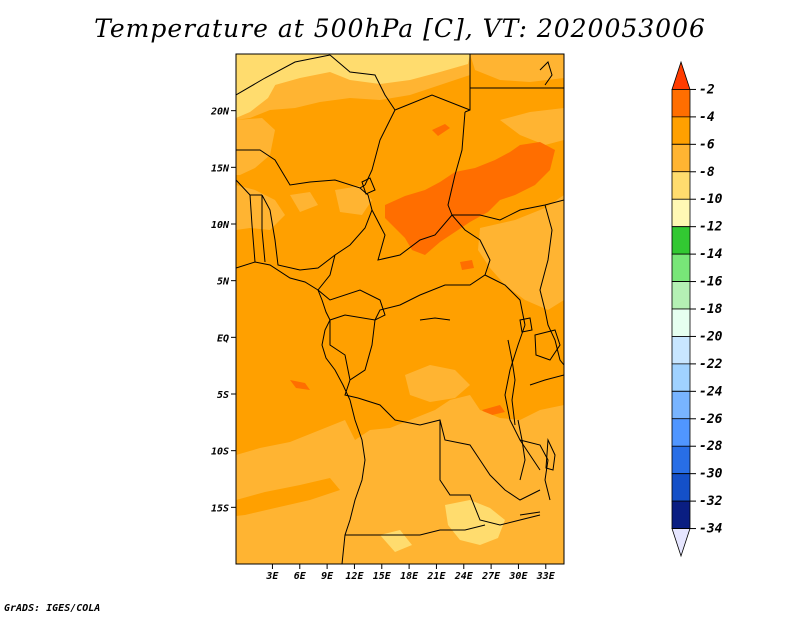 The width and height of the screenshot is (800, 618). What do you see at coordinates (707, 144) in the screenshot?
I see `colorbar-label: -6` at bounding box center [707, 144].